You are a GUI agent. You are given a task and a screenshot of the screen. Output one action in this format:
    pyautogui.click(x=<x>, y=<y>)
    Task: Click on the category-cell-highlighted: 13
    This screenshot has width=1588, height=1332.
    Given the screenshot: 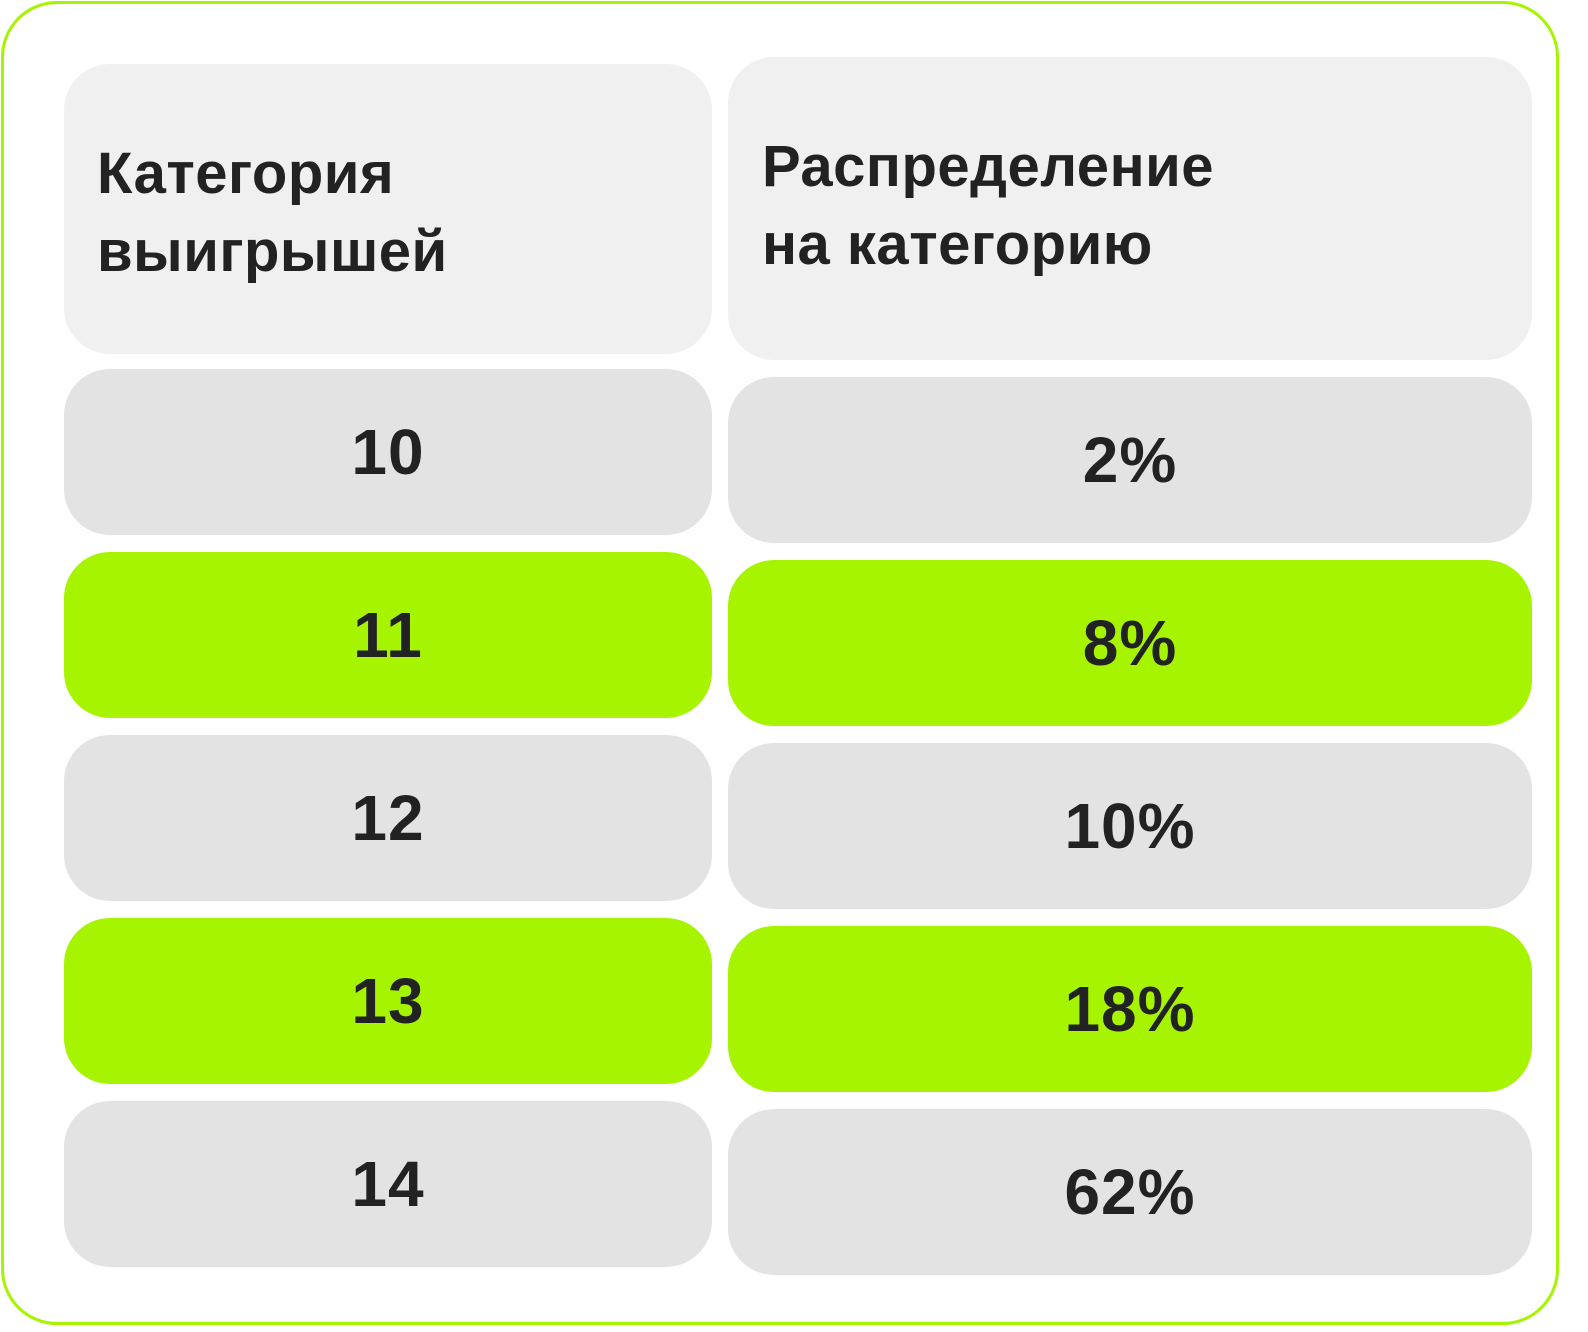 What is the action you would take?
    pyautogui.click(x=388, y=1001)
    